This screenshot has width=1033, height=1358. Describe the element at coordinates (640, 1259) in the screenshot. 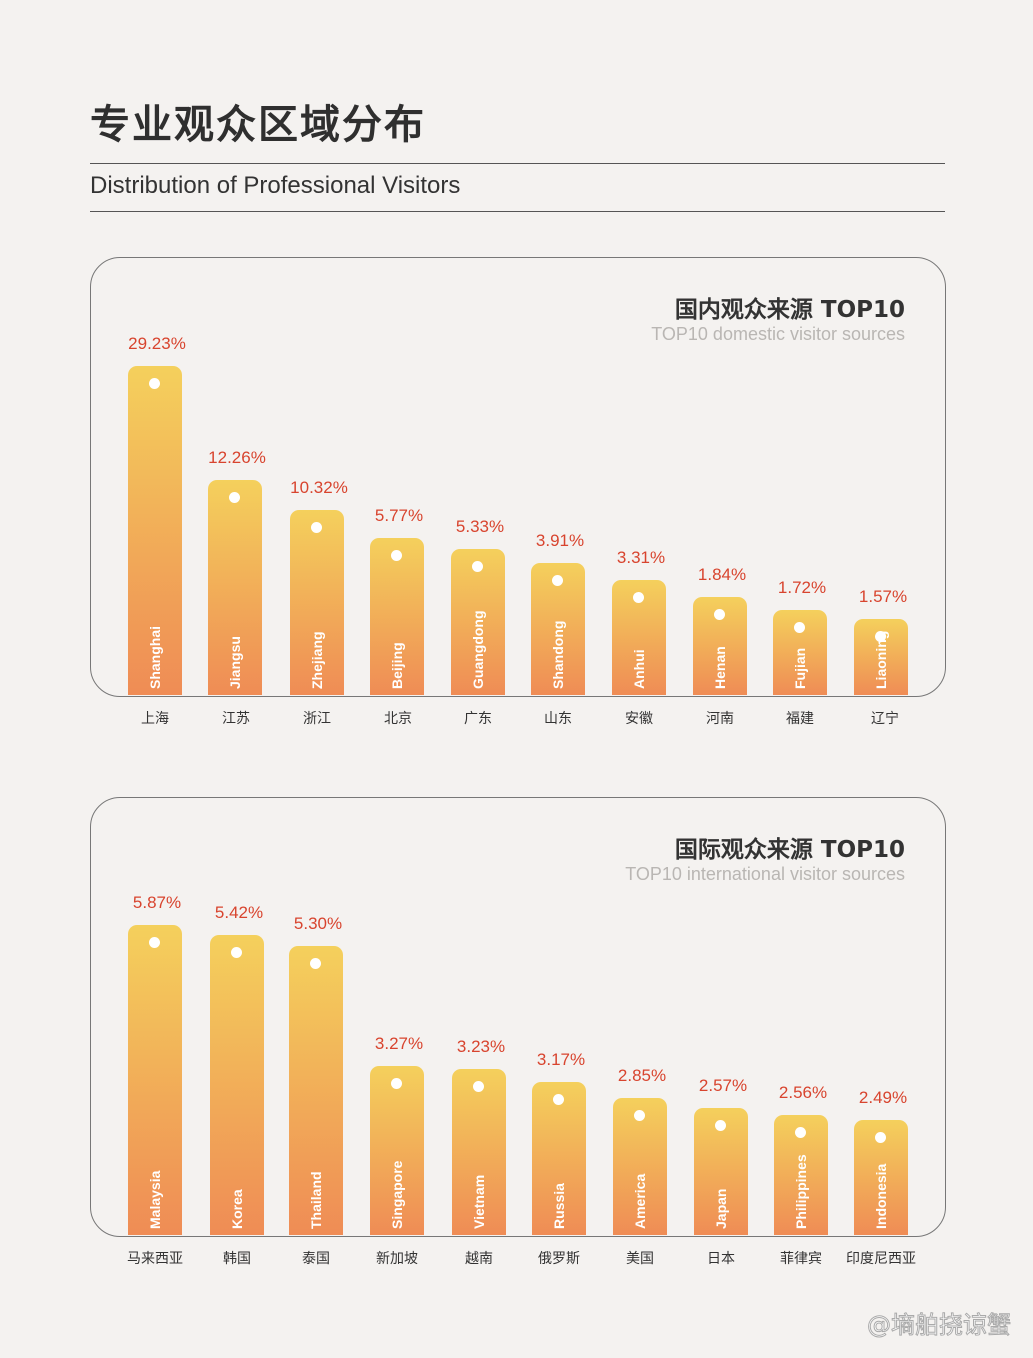

I see `category-label: 美国` at that location.